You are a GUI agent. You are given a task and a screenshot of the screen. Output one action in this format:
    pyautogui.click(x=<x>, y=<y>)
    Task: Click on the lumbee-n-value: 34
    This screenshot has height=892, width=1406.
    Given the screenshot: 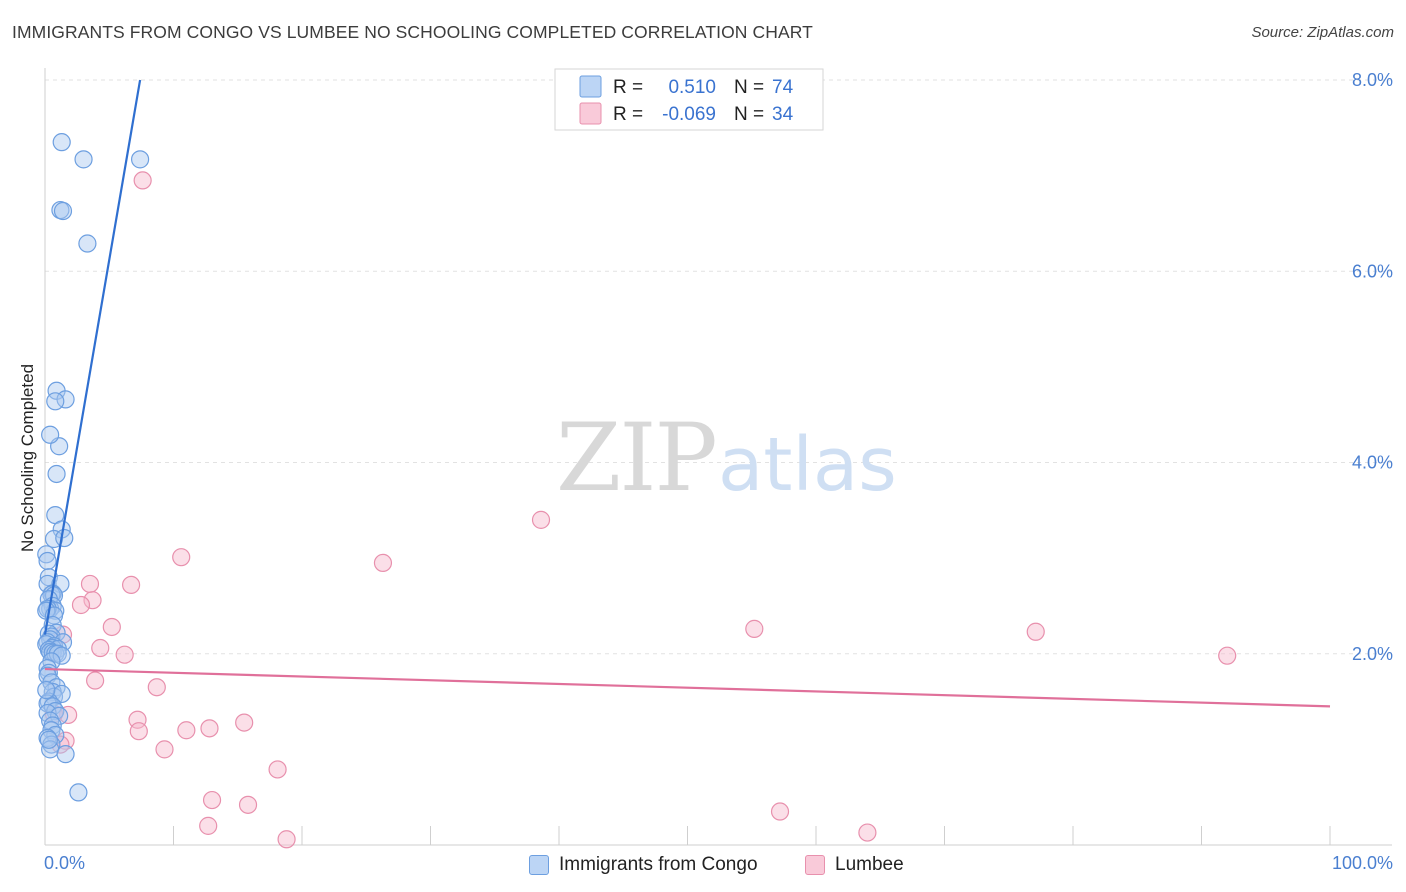 What is the action you would take?
    pyautogui.click(x=783, y=114)
    